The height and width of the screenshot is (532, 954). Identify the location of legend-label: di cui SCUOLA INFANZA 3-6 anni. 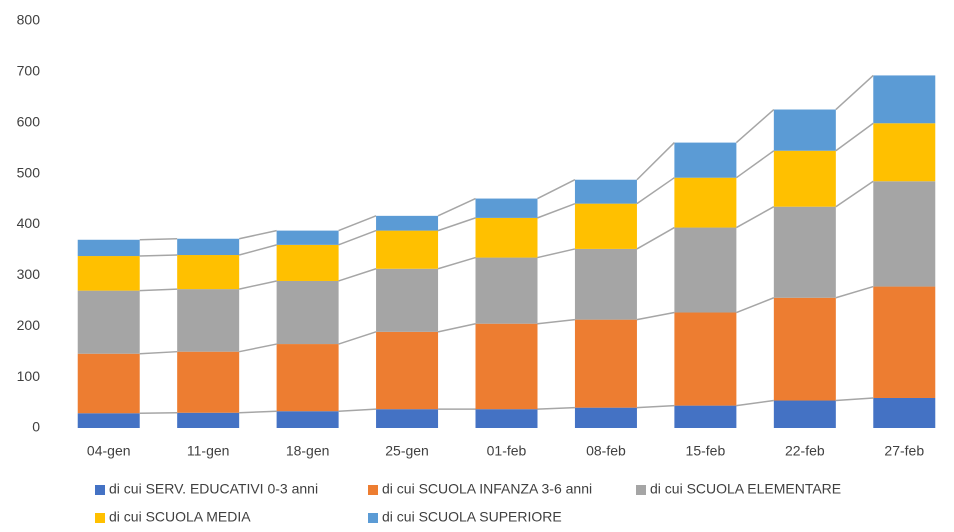
(487, 489).